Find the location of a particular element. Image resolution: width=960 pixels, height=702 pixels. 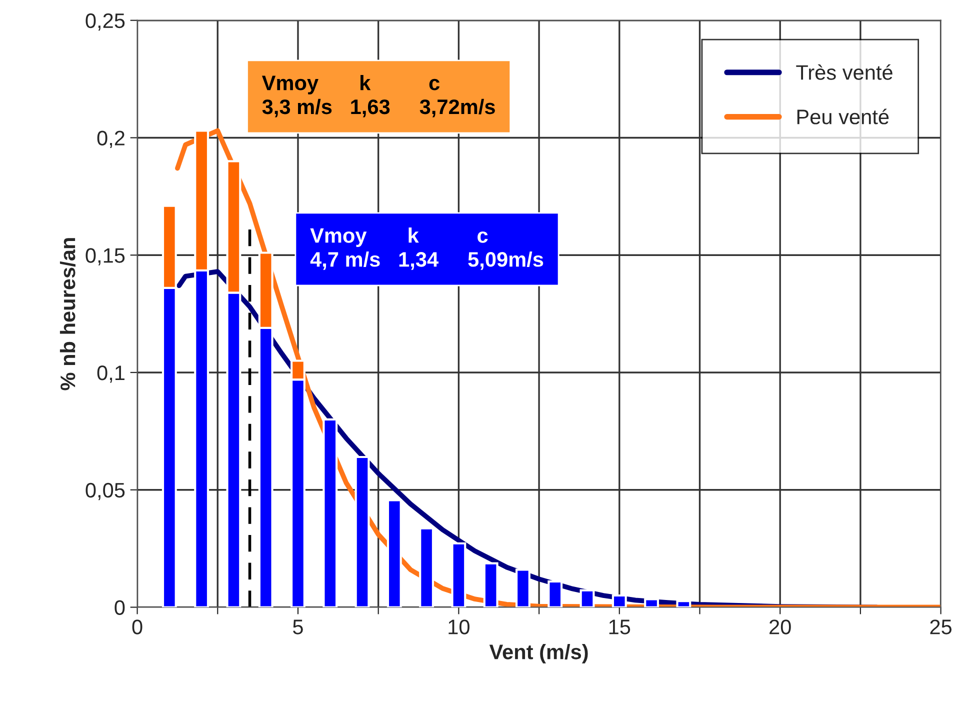

x-tick-label: 25 is located at coordinates (941, 627).